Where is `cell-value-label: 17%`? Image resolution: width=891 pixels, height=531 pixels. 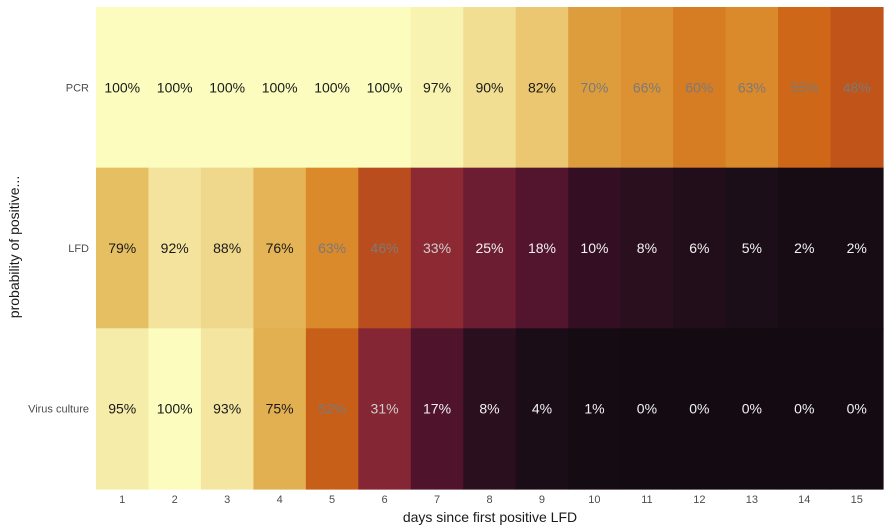 cell-value-label: 17% is located at coordinates (437, 409).